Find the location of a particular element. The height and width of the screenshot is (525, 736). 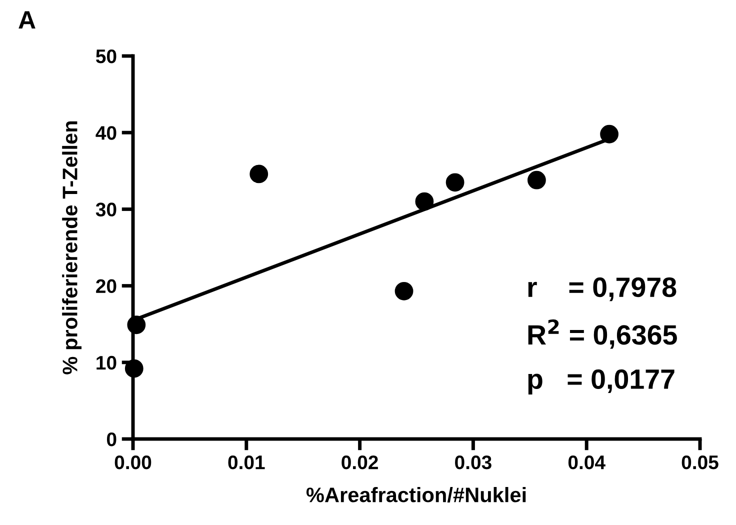

x-tick-label: 0.01 is located at coordinates (246, 462).